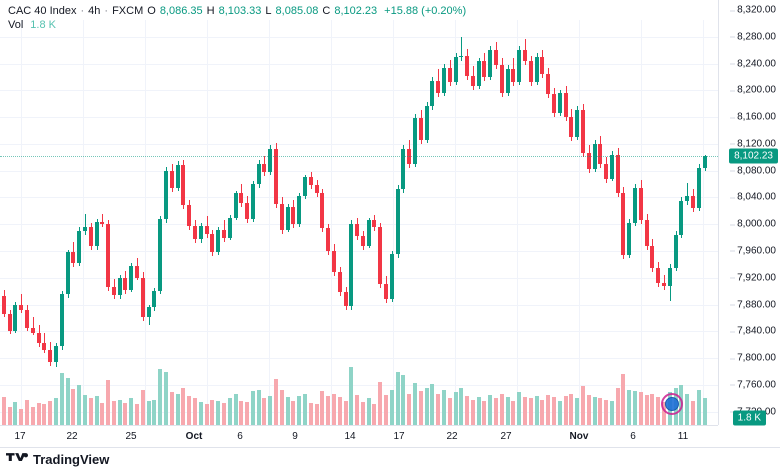  Describe the element at coordinates (128, 11) in the screenshot. I see `exchange-label: FXCM` at that location.